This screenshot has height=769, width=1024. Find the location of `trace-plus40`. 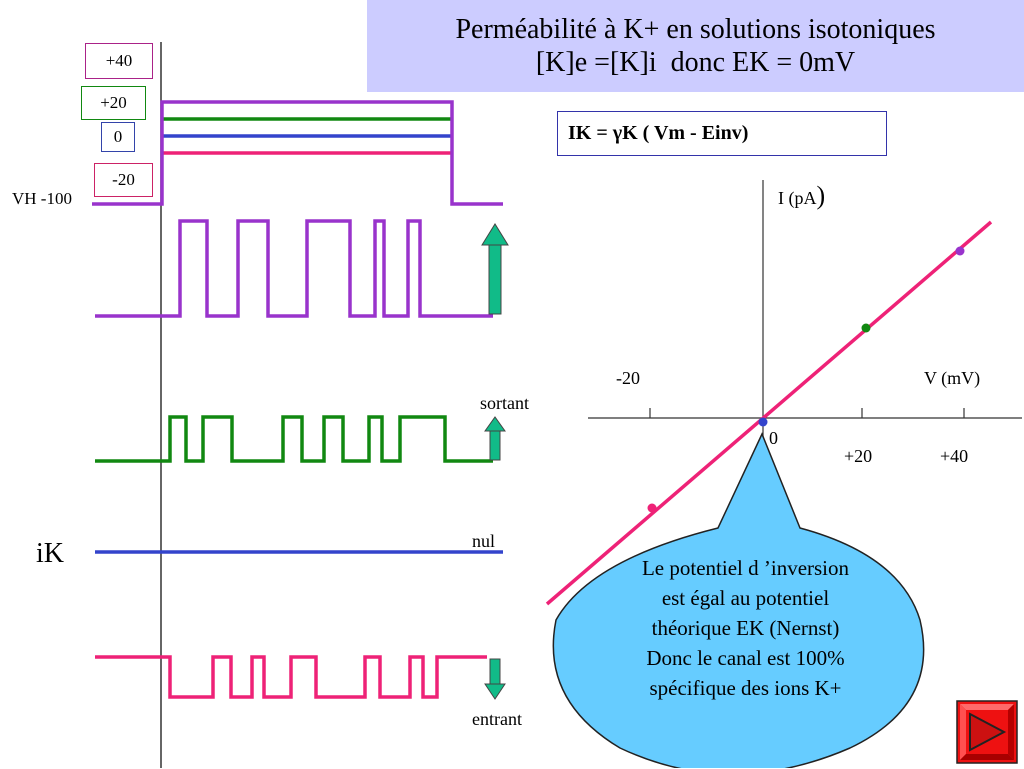

trace-plus40 is located at coordinates (294, 268).